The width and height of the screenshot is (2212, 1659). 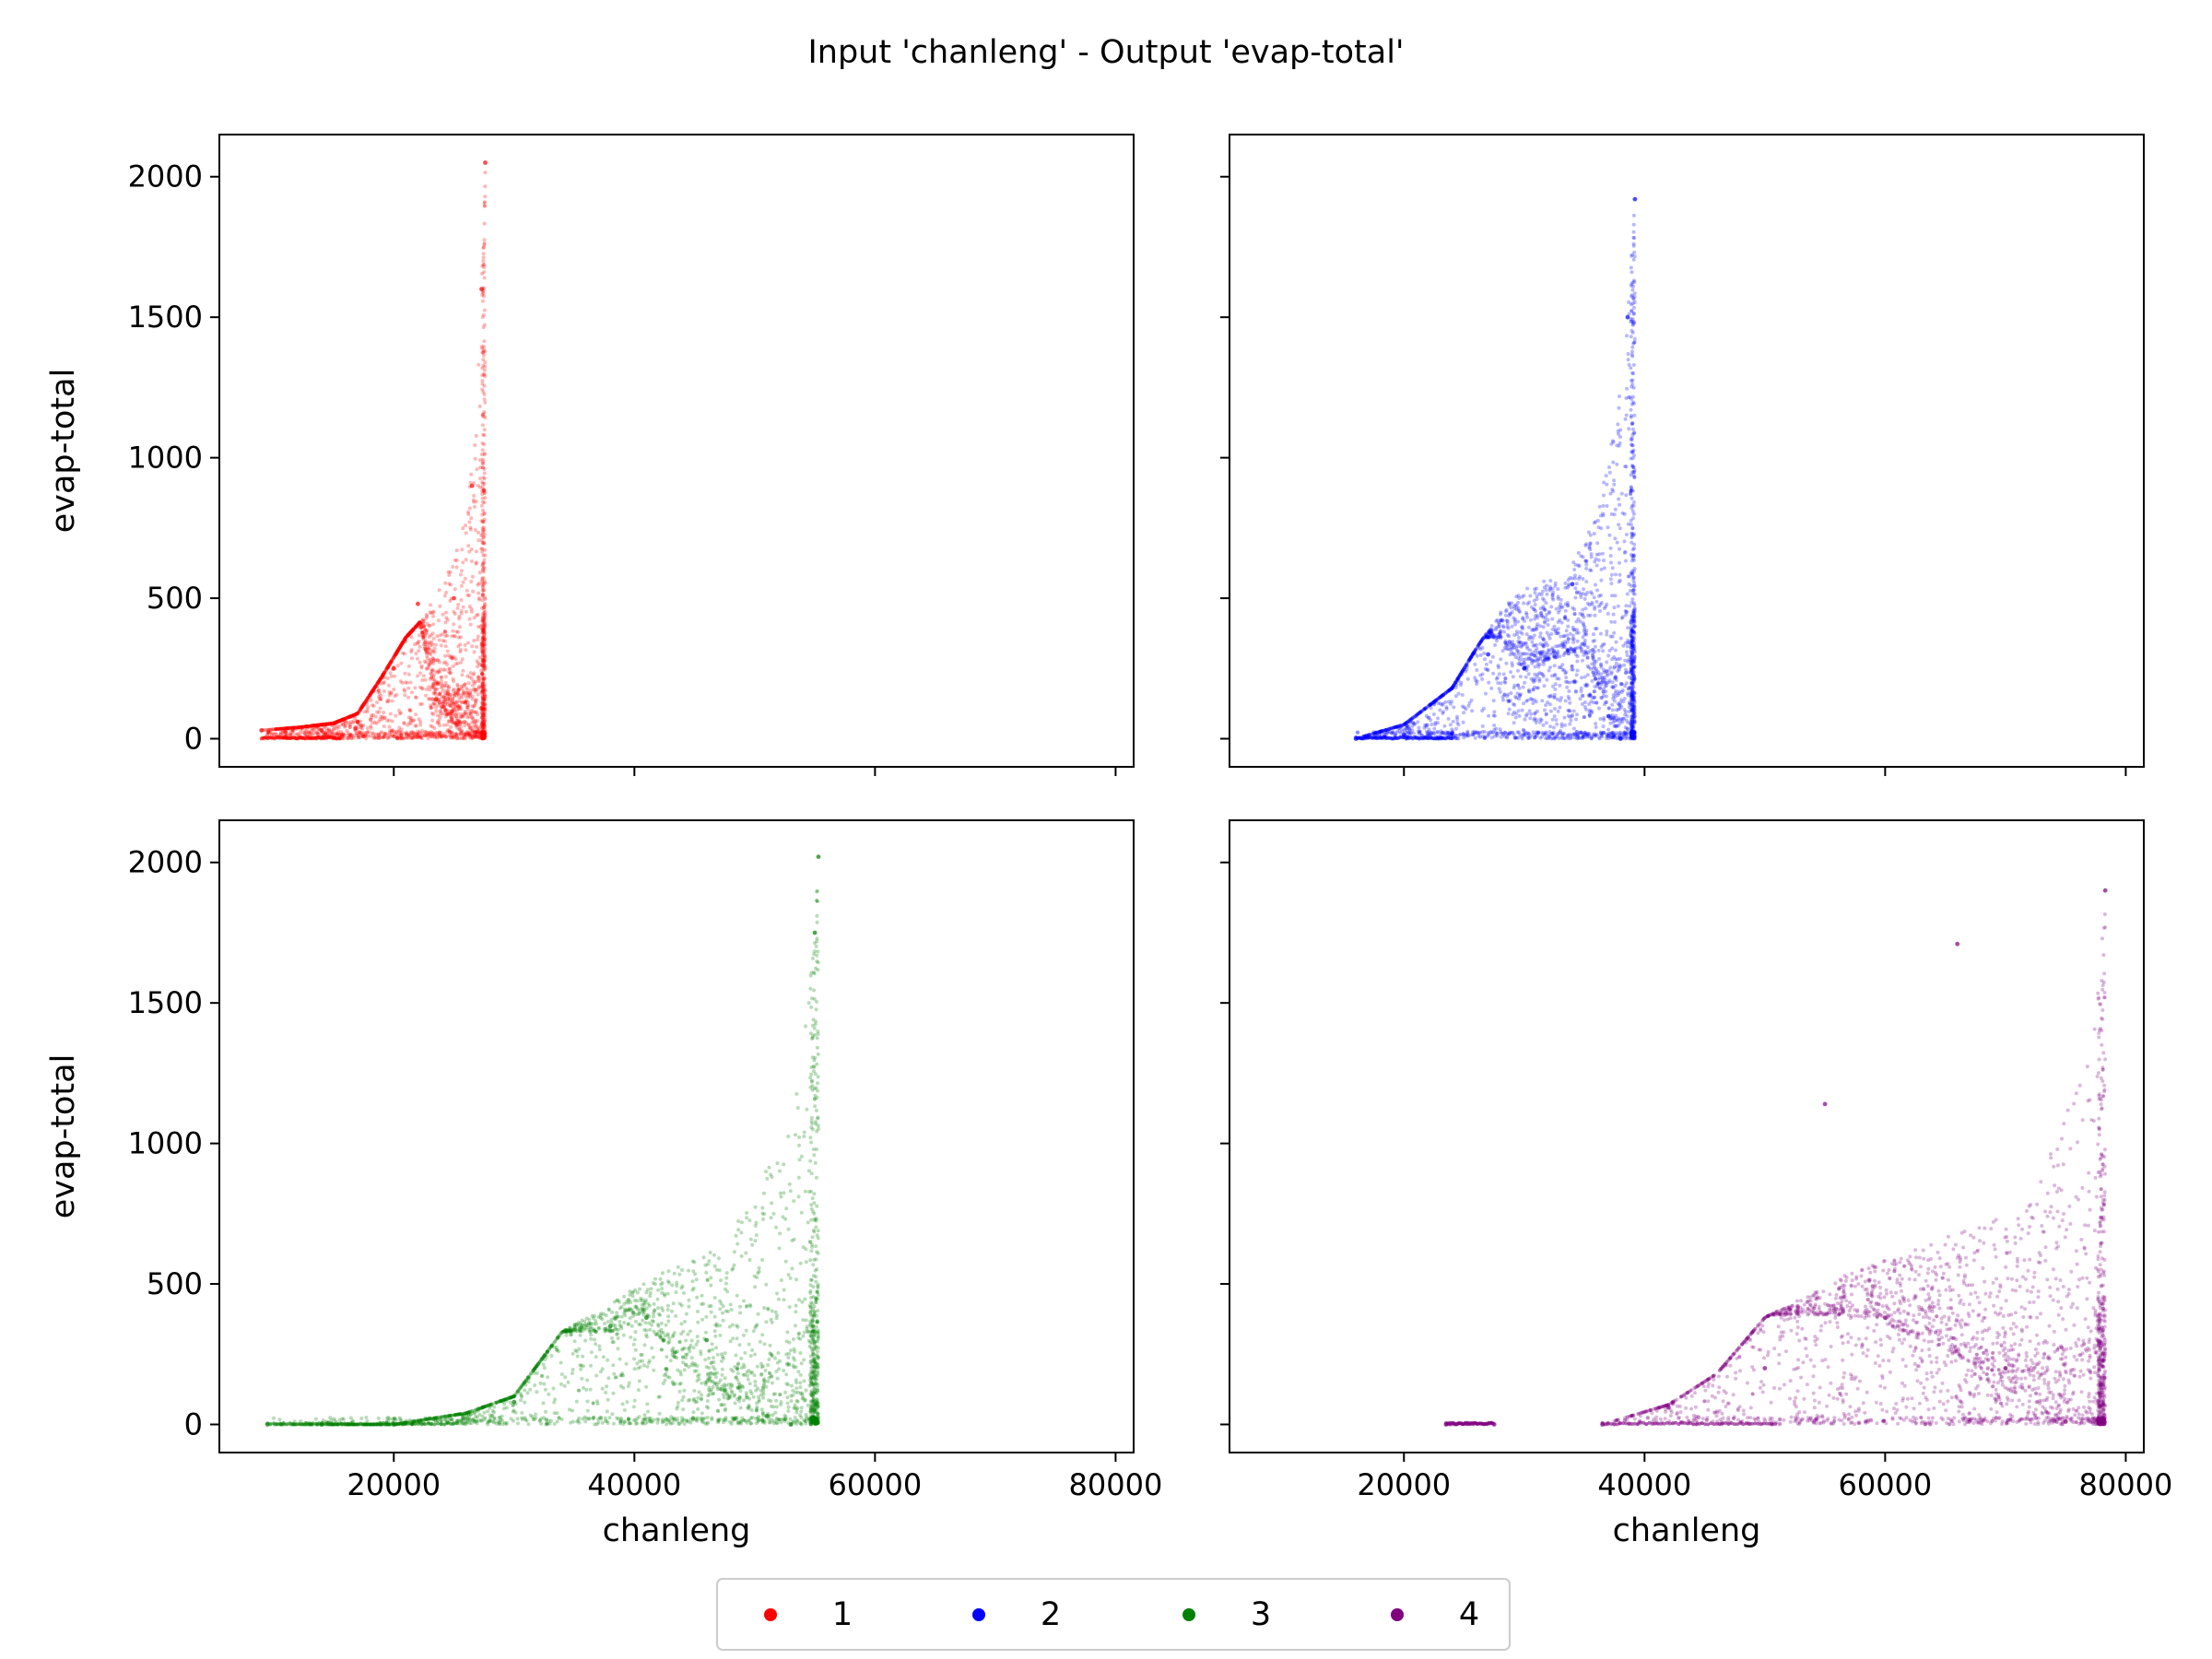 I want to click on data-point, so click(x=436, y=699).